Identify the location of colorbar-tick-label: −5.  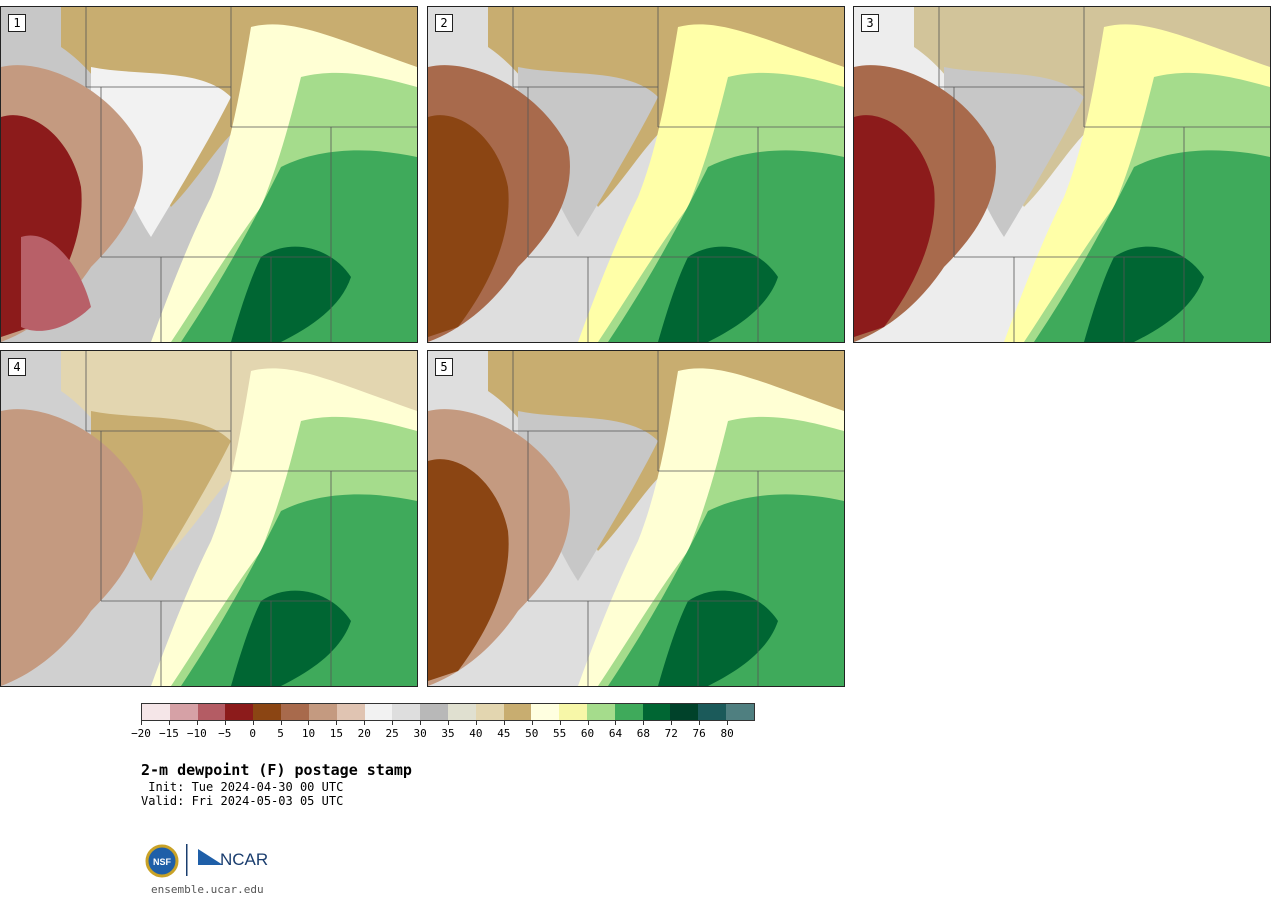
(225, 733).